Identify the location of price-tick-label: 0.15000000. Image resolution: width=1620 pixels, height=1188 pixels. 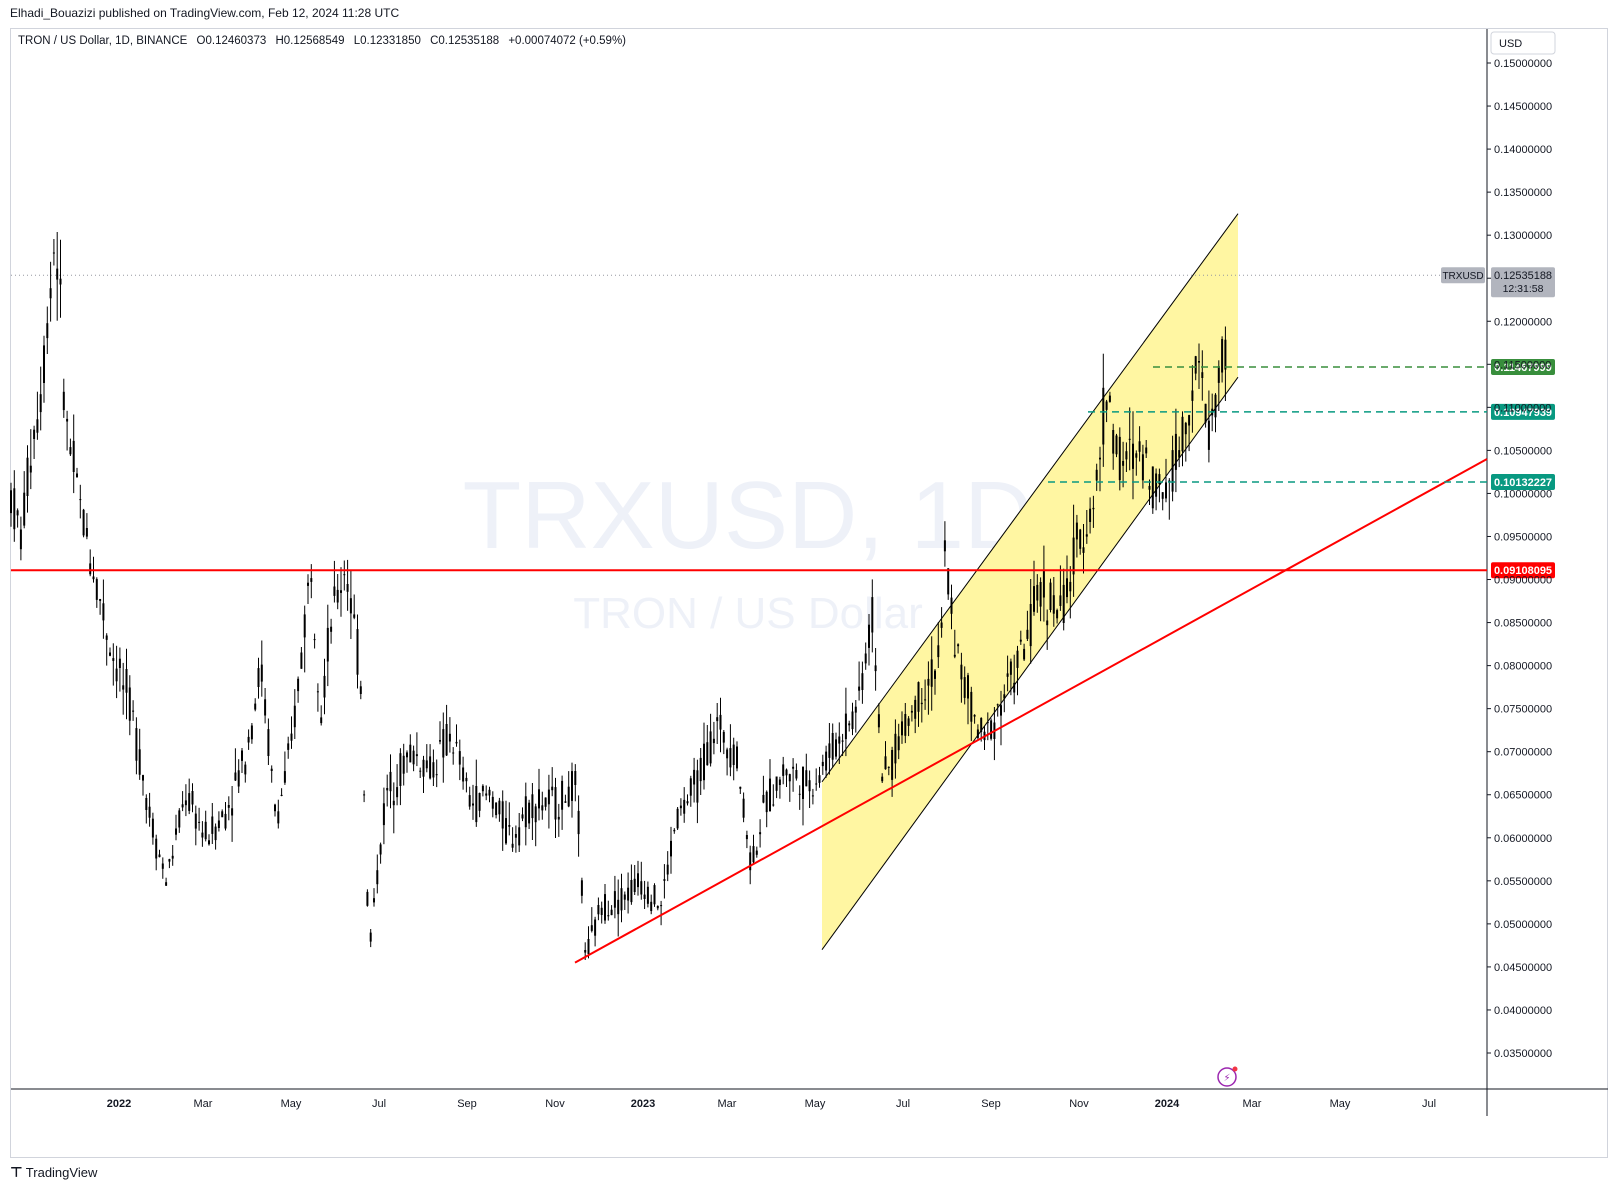
(1523, 64).